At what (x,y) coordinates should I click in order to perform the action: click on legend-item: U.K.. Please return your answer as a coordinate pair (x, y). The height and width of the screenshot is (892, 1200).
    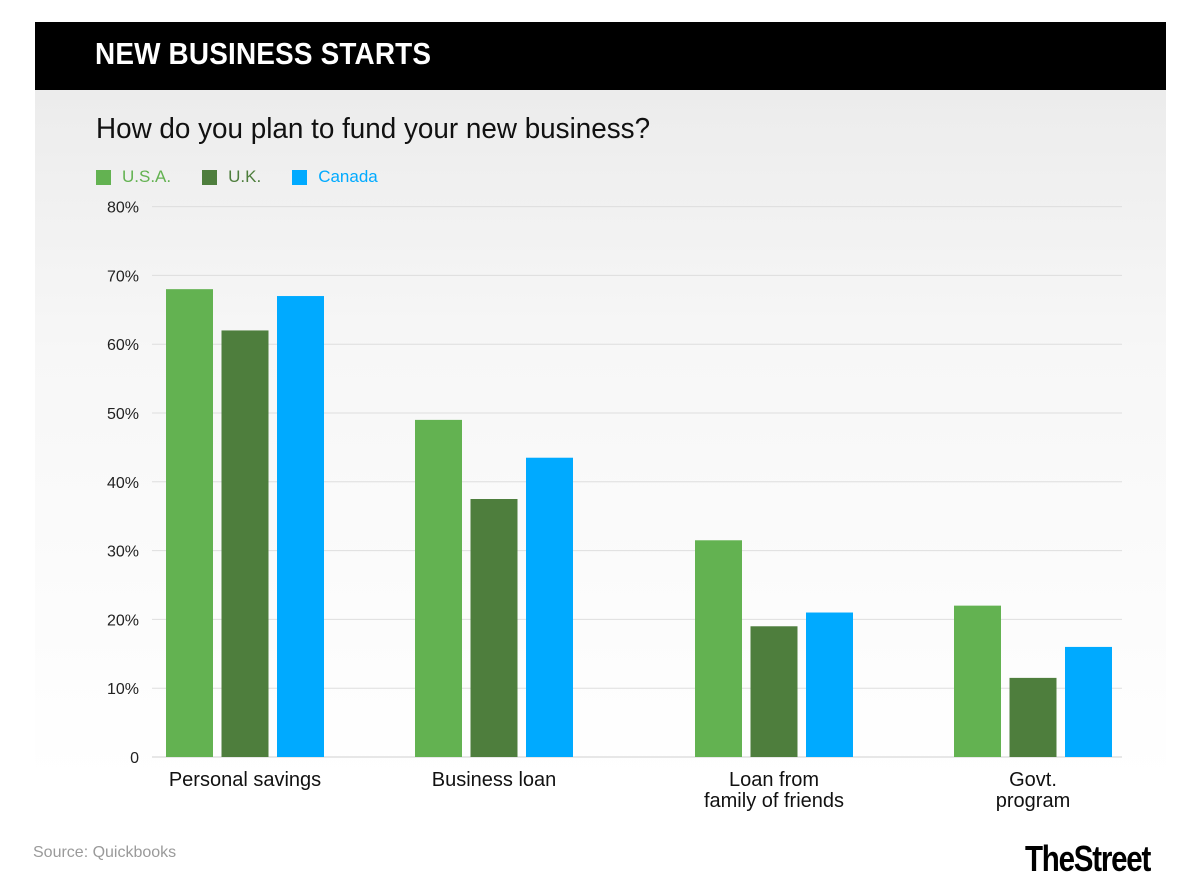
    Looking at the image, I should click on (231, 177).